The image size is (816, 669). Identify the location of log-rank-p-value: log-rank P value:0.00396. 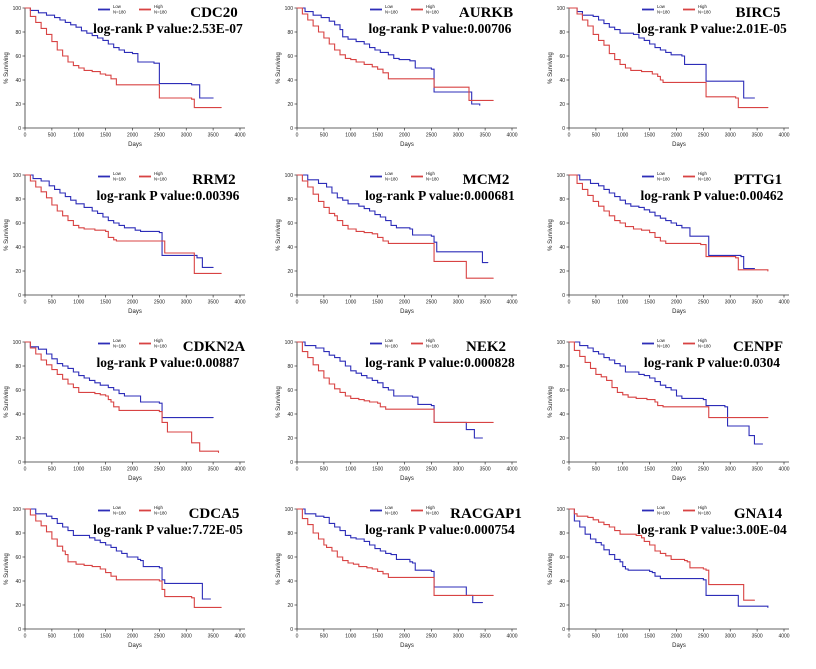
(168, 195).